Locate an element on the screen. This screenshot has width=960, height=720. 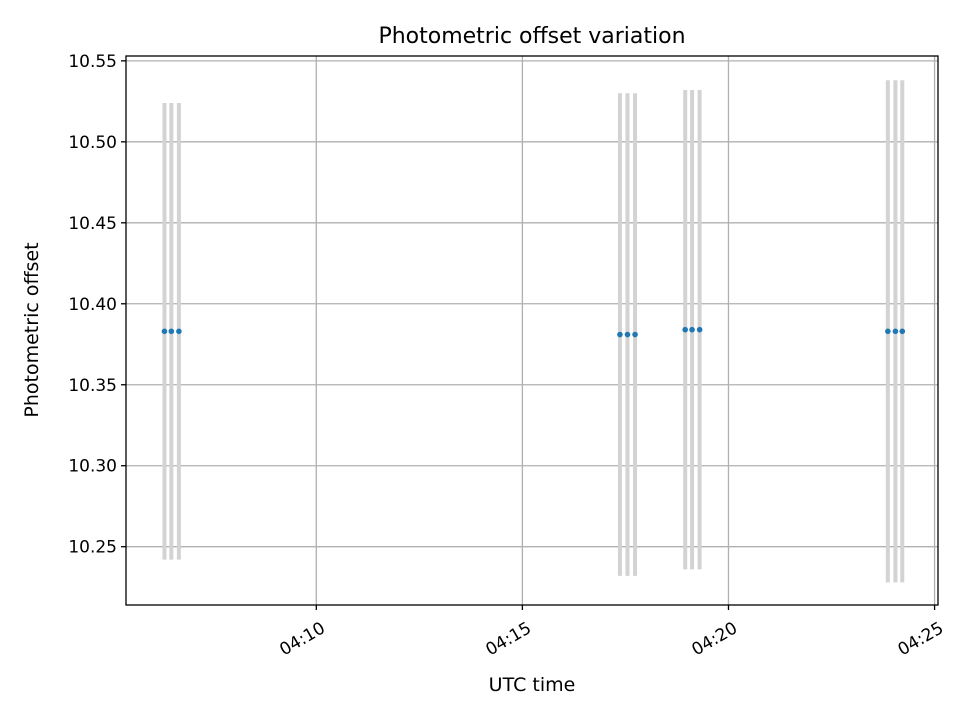
y-tick-layer: 10.25 10.30 10.35 10.40 10.45 10.50 10.55 is located at coordinates (97, 305).